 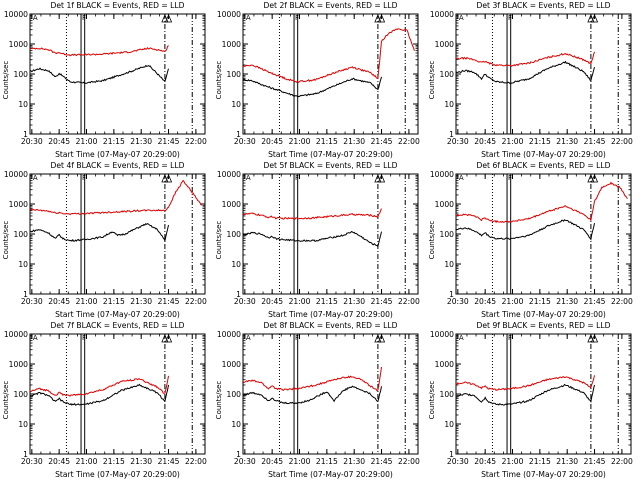 What do you see at coordinates (330, 165) in the screenshot?
I see `chart-title: Det 5f BLACK = Events, RED = LLD` at bounding box center [330, 165].